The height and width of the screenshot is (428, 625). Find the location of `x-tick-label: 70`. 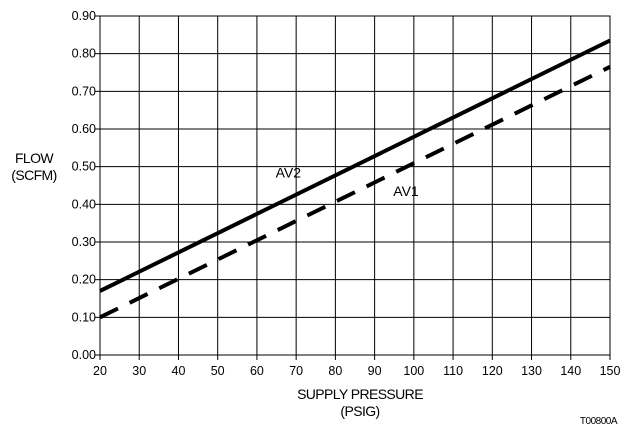

x-tick-label: 70 is located at coordinates (296, 371).